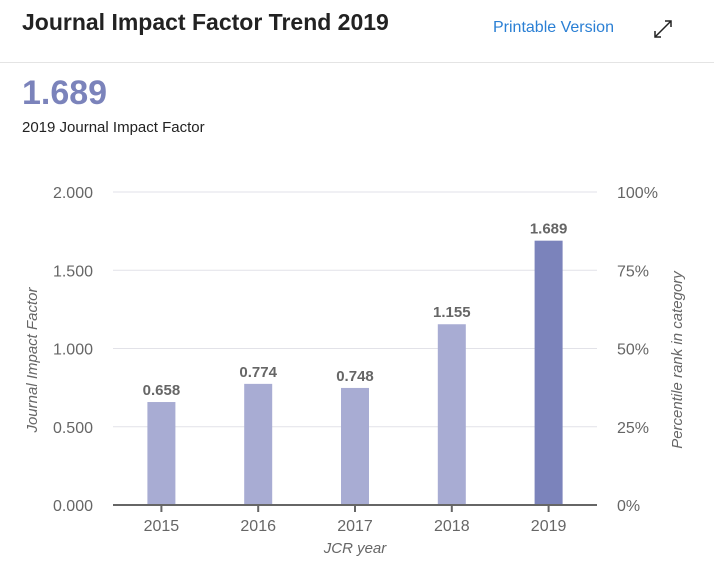  What do you see at coordinates (633, 271) in the screenshot?
I see `y-right-tick-label: 75%` at bounding box center [633, 271].